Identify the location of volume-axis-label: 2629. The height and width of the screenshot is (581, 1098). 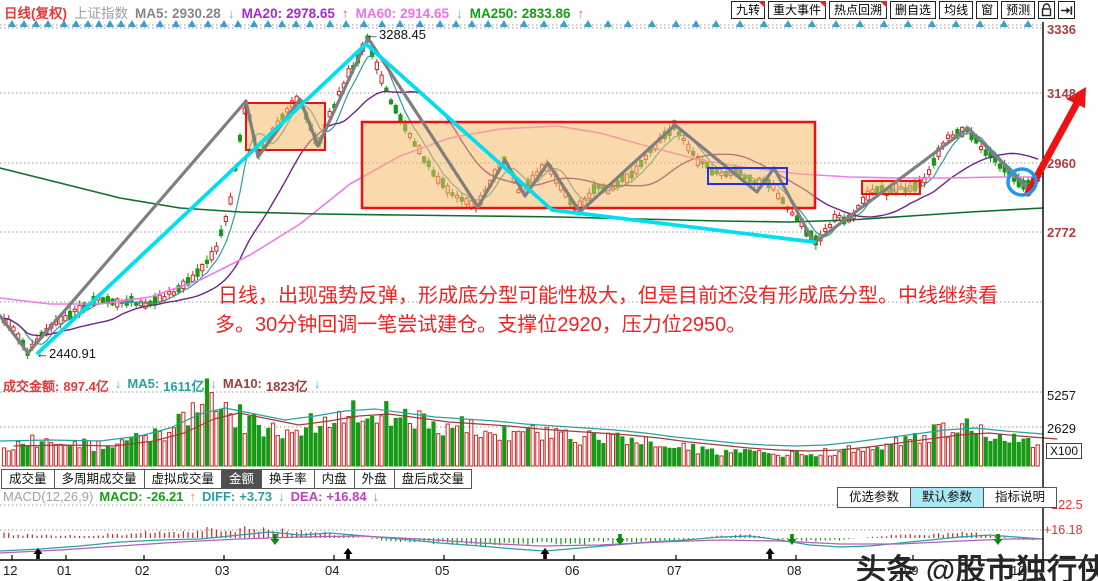
(1061, 428).